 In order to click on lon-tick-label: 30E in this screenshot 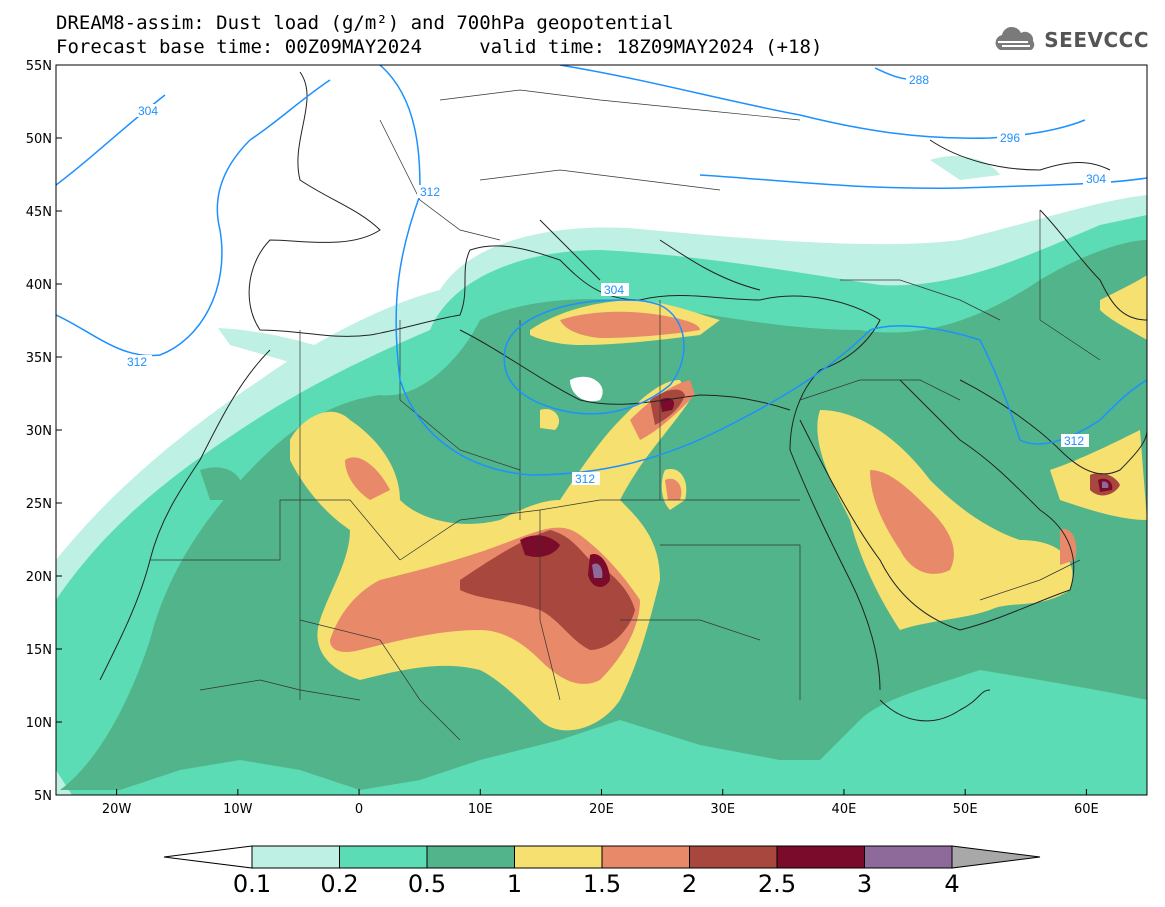, I will do `click(722, 809)`.